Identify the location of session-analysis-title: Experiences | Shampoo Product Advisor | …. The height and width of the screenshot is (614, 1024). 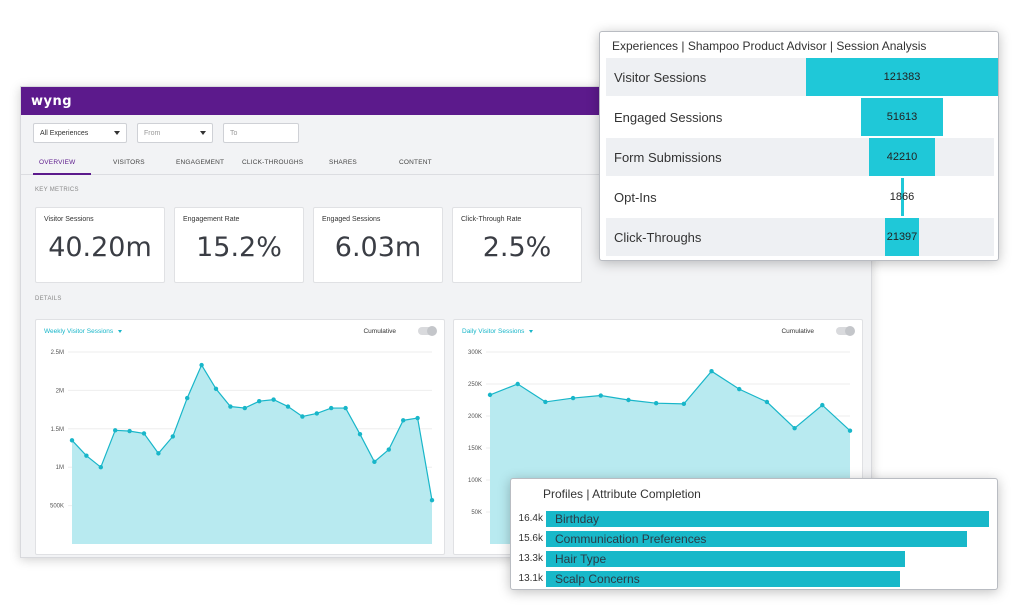
(769, 46).